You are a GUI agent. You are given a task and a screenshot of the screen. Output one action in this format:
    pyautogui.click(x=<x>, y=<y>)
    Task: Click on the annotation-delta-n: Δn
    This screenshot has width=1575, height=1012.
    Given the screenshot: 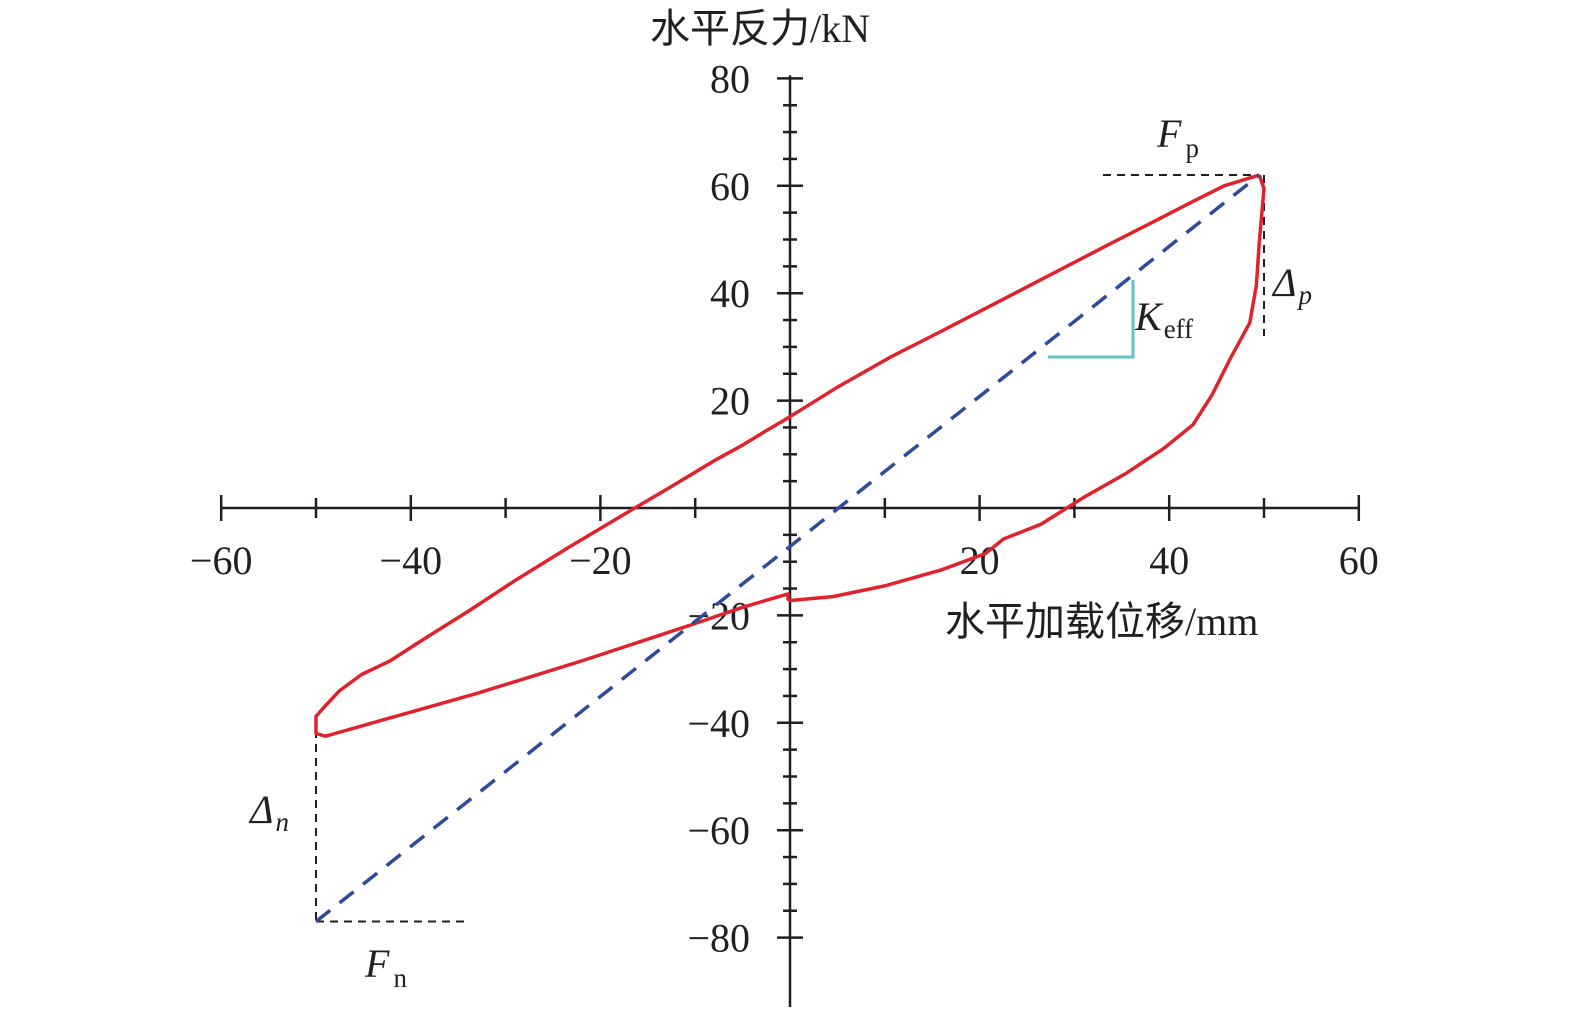 What is the action you would take?
    pyautogui.click(x=268, y=812)
    